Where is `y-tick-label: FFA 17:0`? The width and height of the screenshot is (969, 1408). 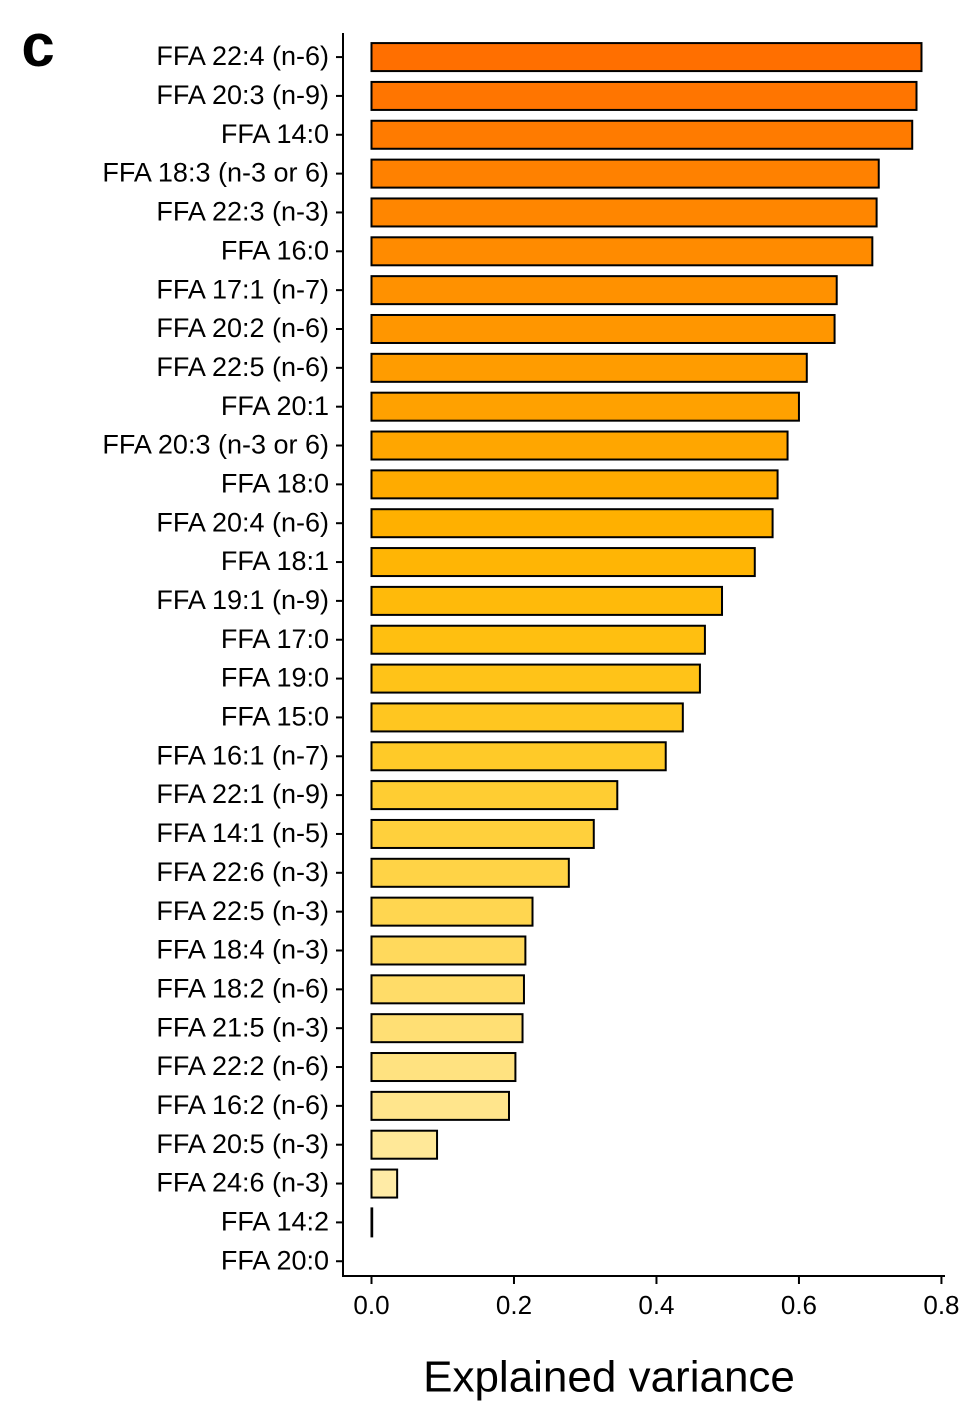 y-tick-label: FFA 17:0 is located at coordinates (275, 639).